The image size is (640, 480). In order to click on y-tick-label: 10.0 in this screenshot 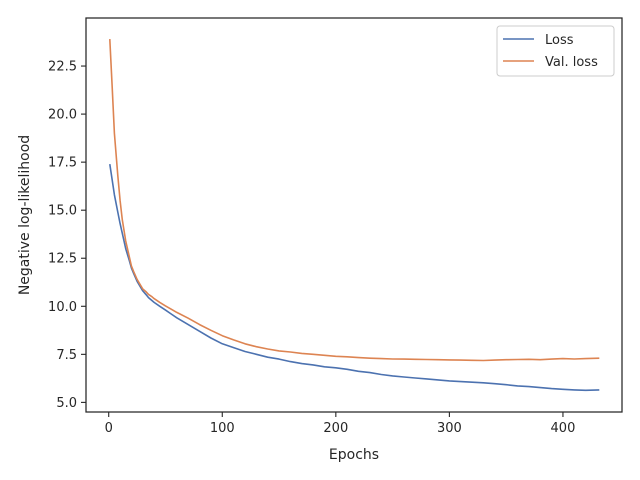, I will do `click(62, 307)`.